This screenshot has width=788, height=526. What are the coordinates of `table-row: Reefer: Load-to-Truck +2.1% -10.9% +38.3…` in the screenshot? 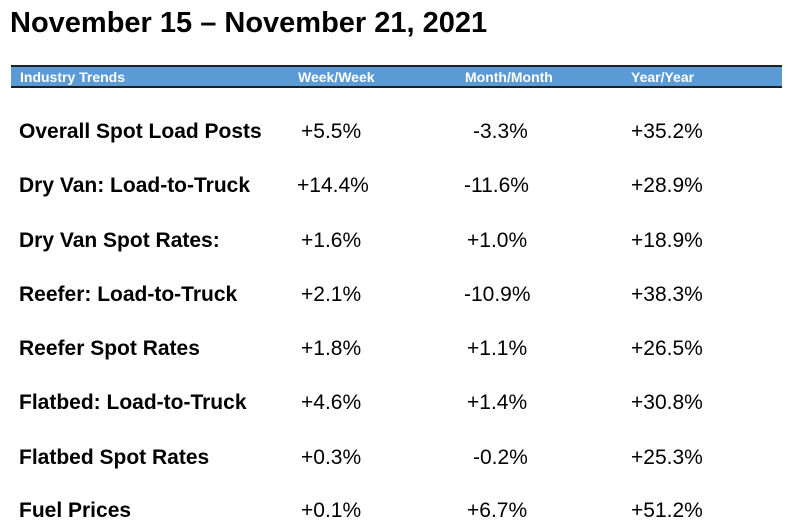 It's located at (394, 295).